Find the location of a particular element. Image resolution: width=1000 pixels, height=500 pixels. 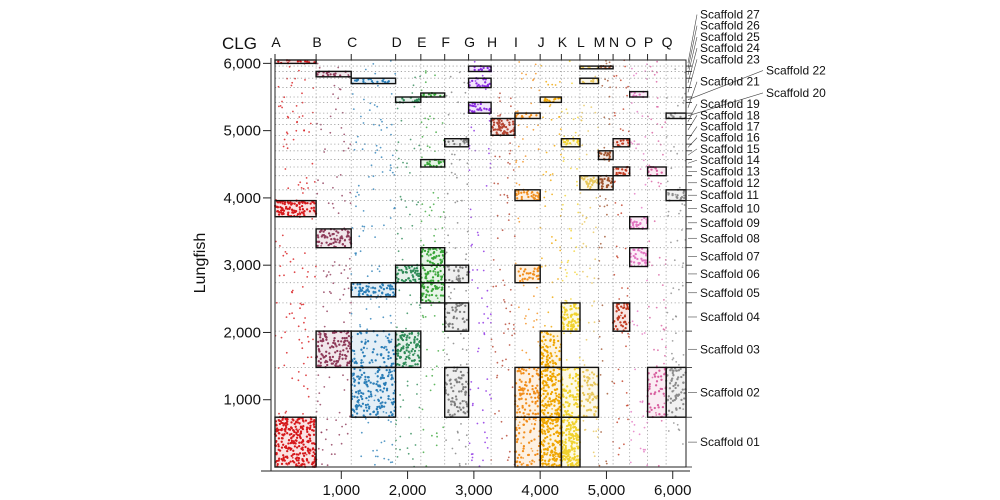

background-dot-n is located at coordinates (625, 66).